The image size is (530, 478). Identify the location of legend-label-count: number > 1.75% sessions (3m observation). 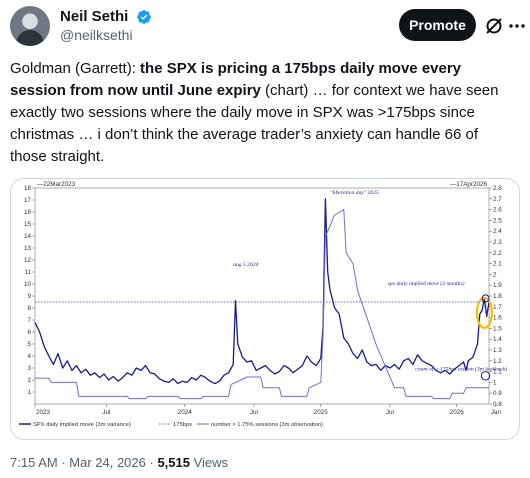
(267, 425).